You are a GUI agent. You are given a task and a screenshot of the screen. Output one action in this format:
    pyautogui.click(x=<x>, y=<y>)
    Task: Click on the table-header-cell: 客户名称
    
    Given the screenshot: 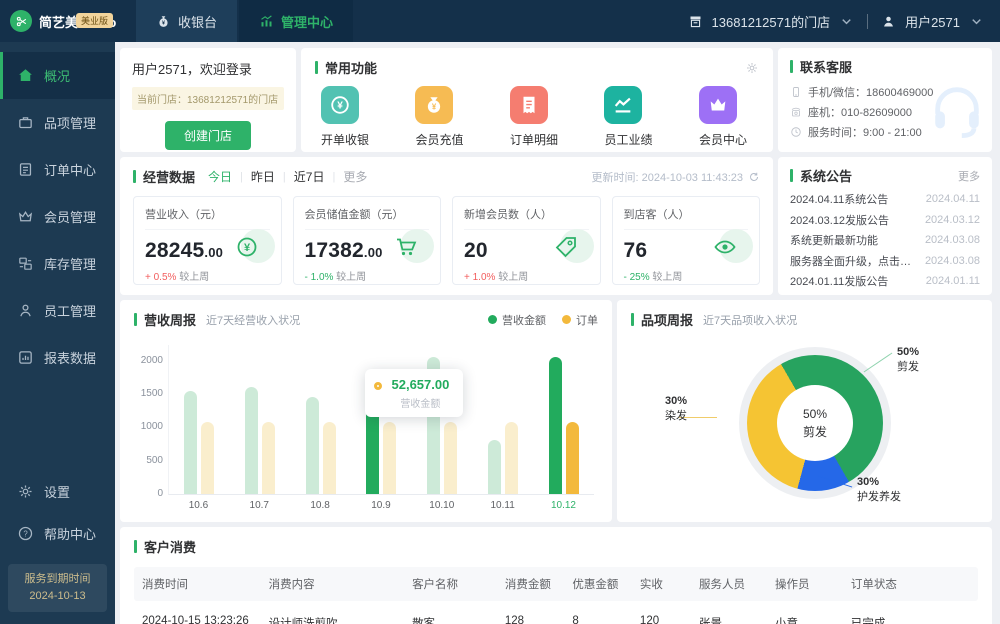 What is the action you would take?
    pyautogui.click(x=435, y=585)
    